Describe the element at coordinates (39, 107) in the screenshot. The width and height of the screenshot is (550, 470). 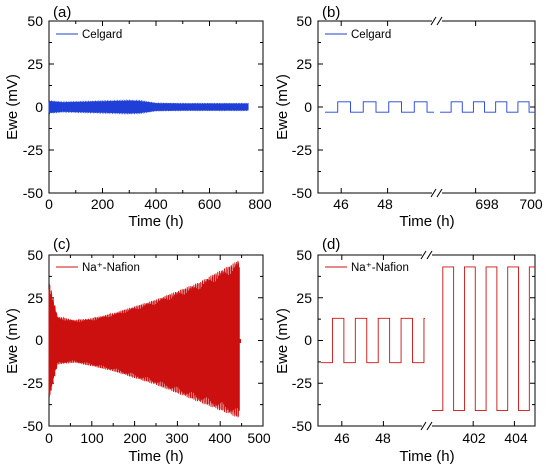
I see `panel-a-ytick-0: 0` at that location.